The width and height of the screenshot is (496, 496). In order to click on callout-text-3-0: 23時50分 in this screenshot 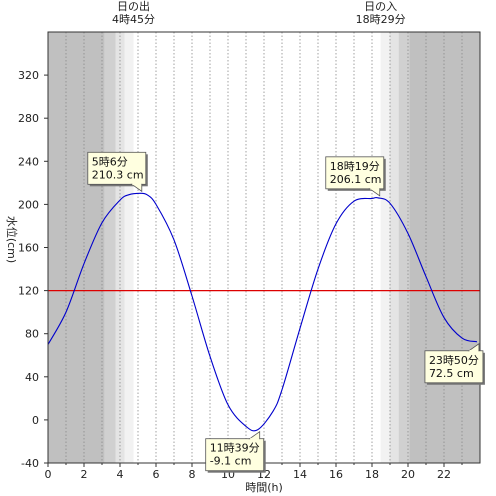, I will do `click(454, 360)`.